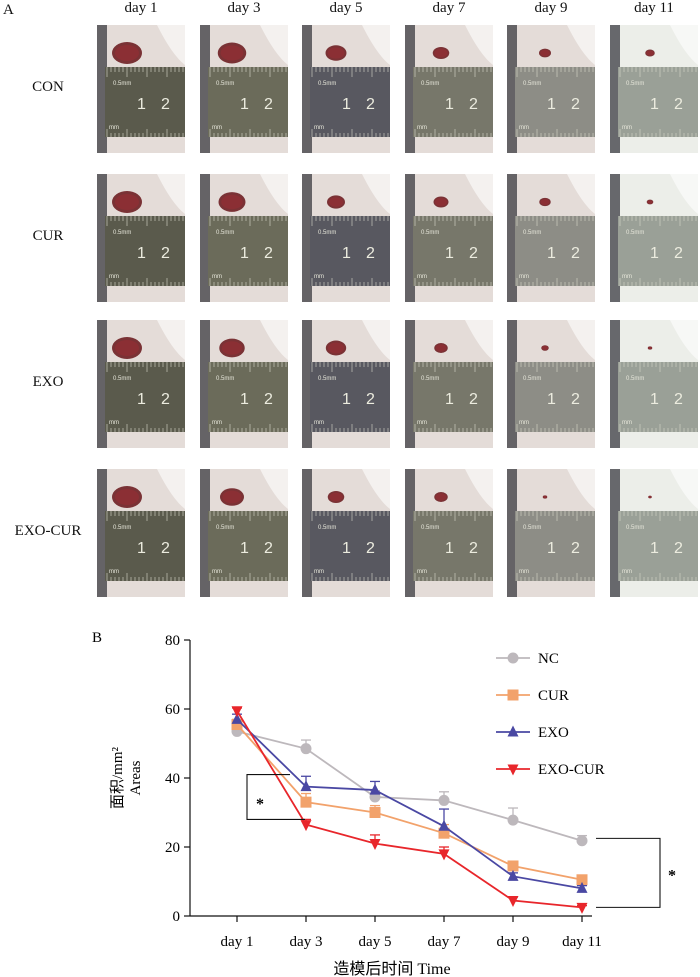  What do you see at coordinates (571, 770) in the screenshot?
I see `legend-label: EXO-CUR` at bounding box center [571, 770].